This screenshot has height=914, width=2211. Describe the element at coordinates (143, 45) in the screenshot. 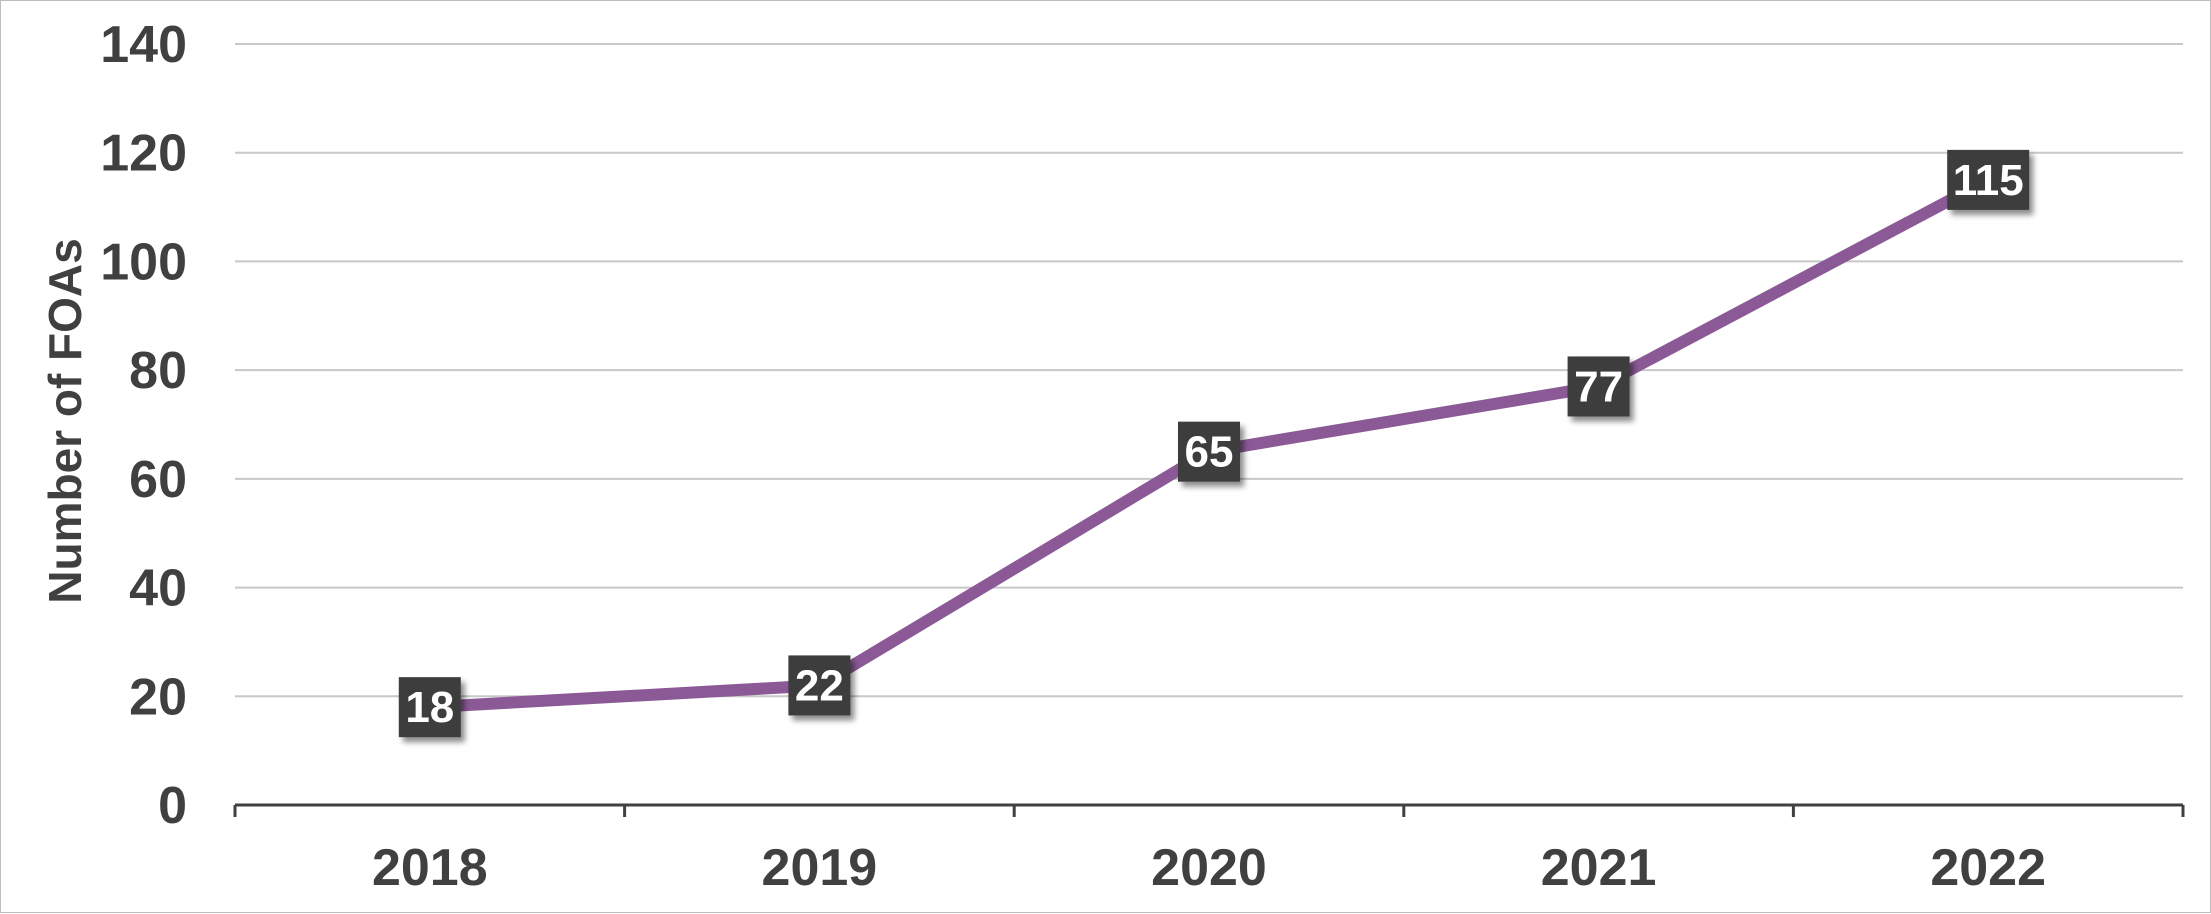

I see `y-tick-label: 140` at that location.